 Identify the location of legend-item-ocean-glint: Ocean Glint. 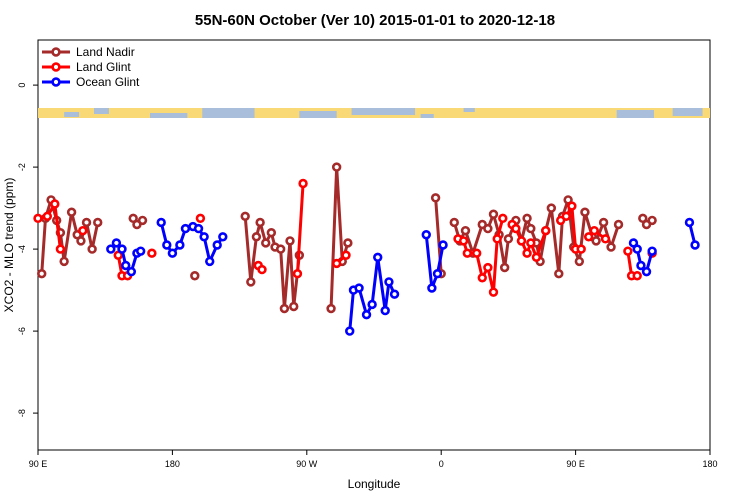
(91, 82).